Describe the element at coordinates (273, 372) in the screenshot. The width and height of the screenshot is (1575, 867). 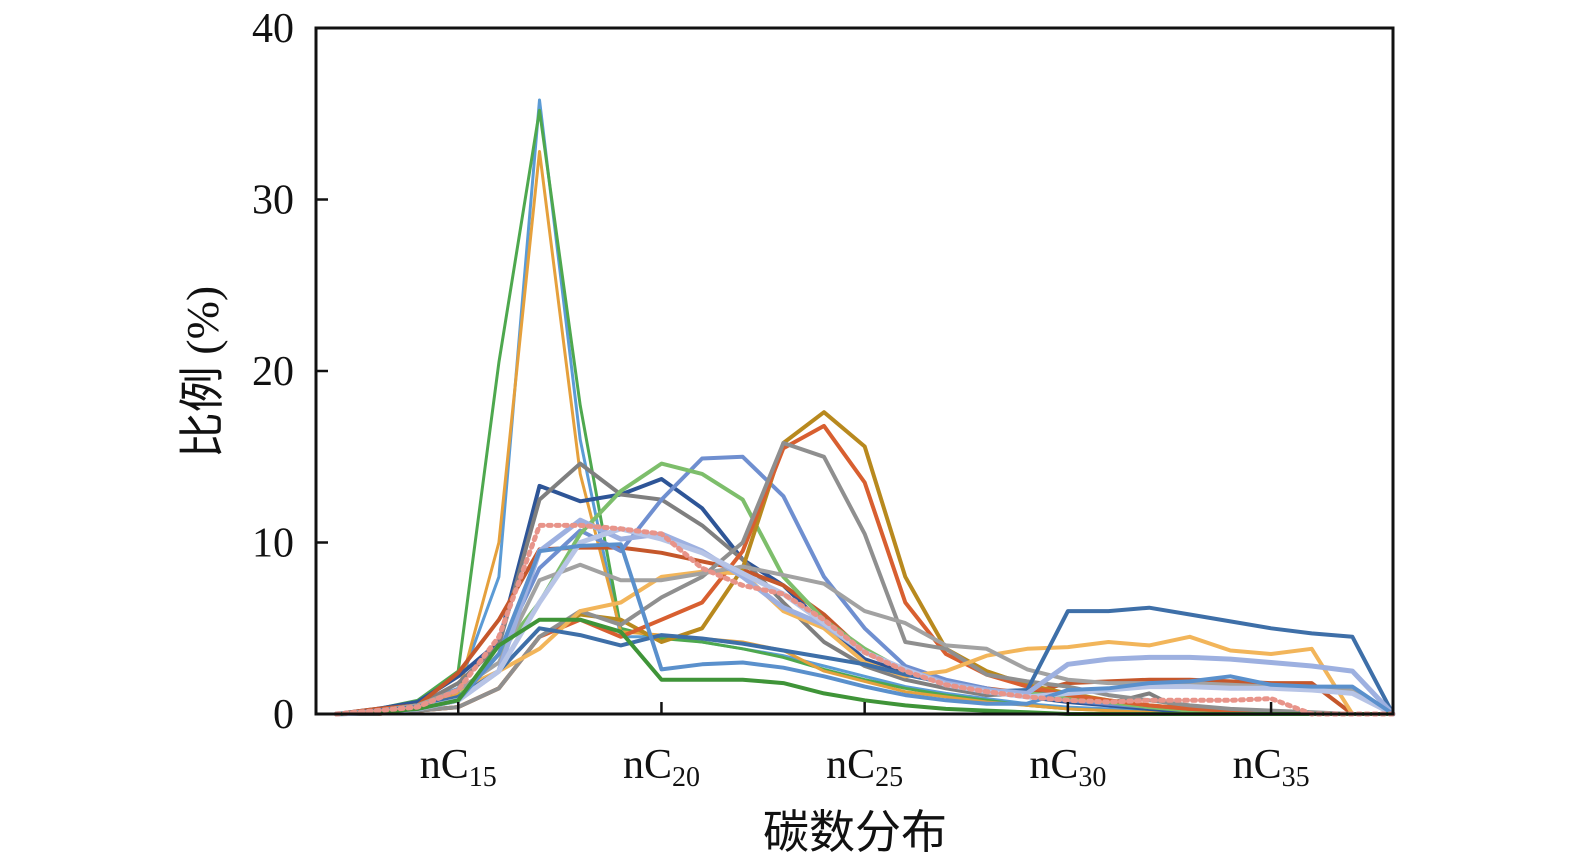
I see `y-tick-label: 20` at that location.